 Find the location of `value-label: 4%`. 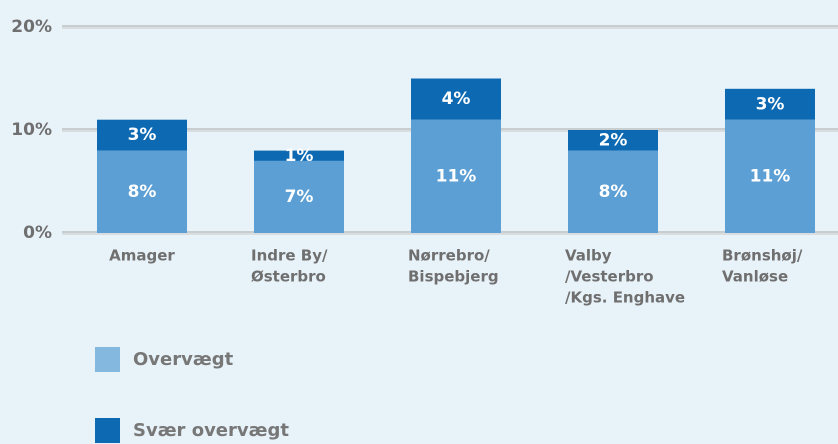

value-label: 4% is located at coordinates (456, 99).